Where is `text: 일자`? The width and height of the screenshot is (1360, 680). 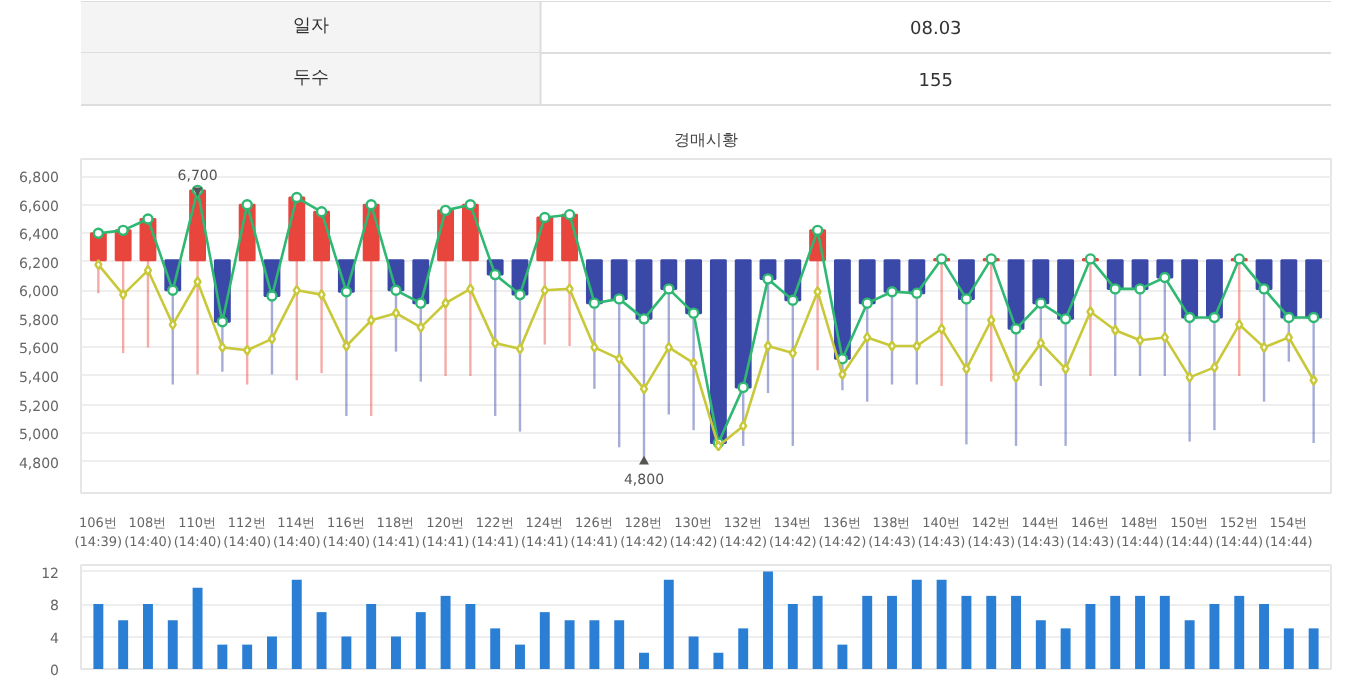 text: 일자 is located at coordinates (310, 27).